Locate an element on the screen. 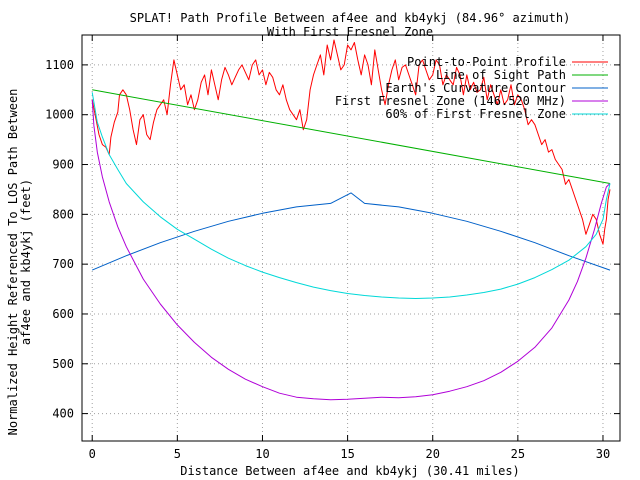  x-tick-label: 15 is located at coordinates (347, 454).